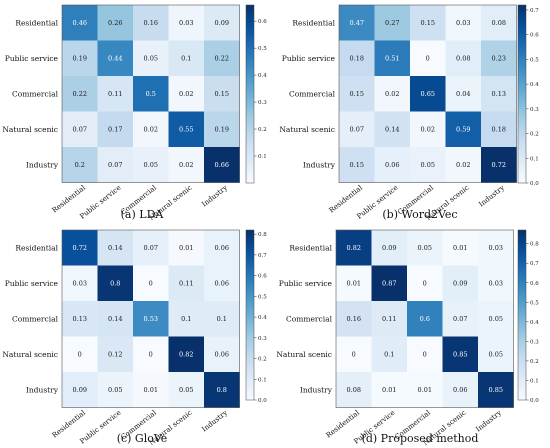 Image resolution: width=550 pixels, height=448 pixels. Describe the element at coordinates (389, 284) in the screenshot. I see `cell-value-label: 0.87` at that location.